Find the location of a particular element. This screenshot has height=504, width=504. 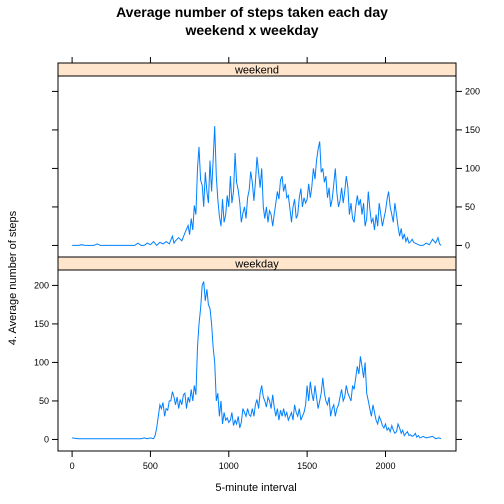

x-tick-label-1500: 1500 is located at coordinates (307, 466).